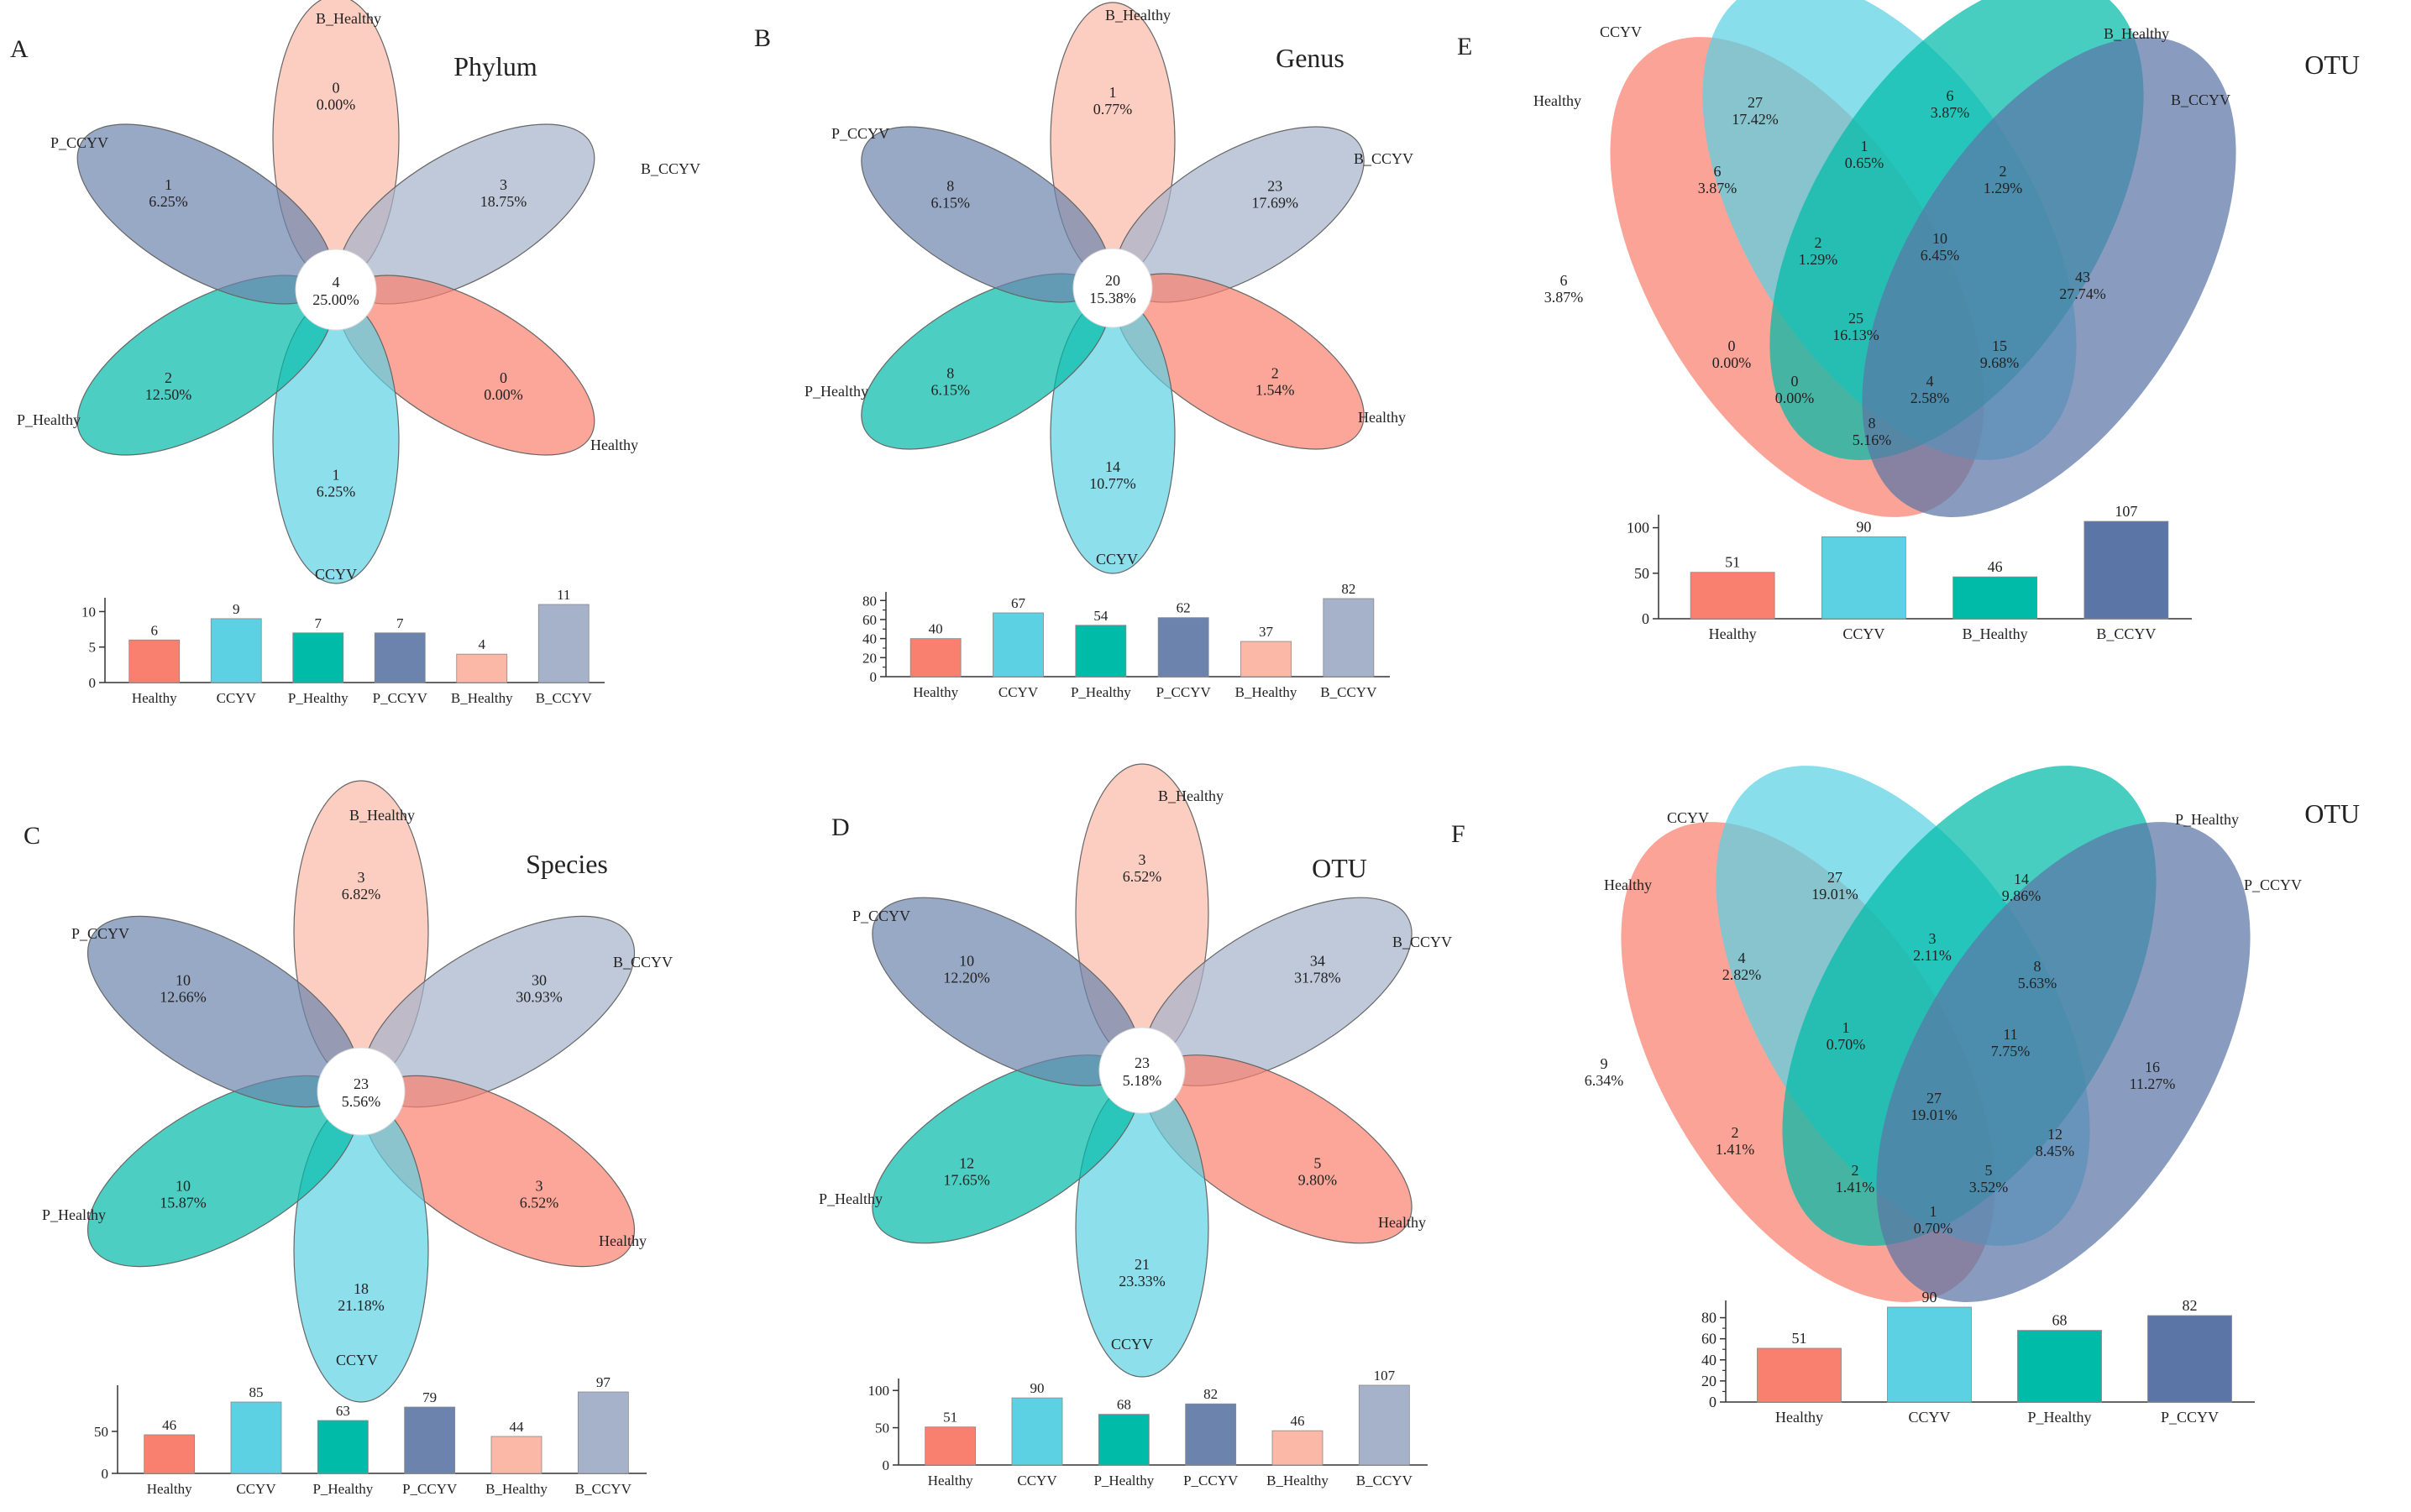 The width and height of the screenshot is (2411, 1512). I want to click on venn-region-percent: 0.00%, so click(1795, 398).